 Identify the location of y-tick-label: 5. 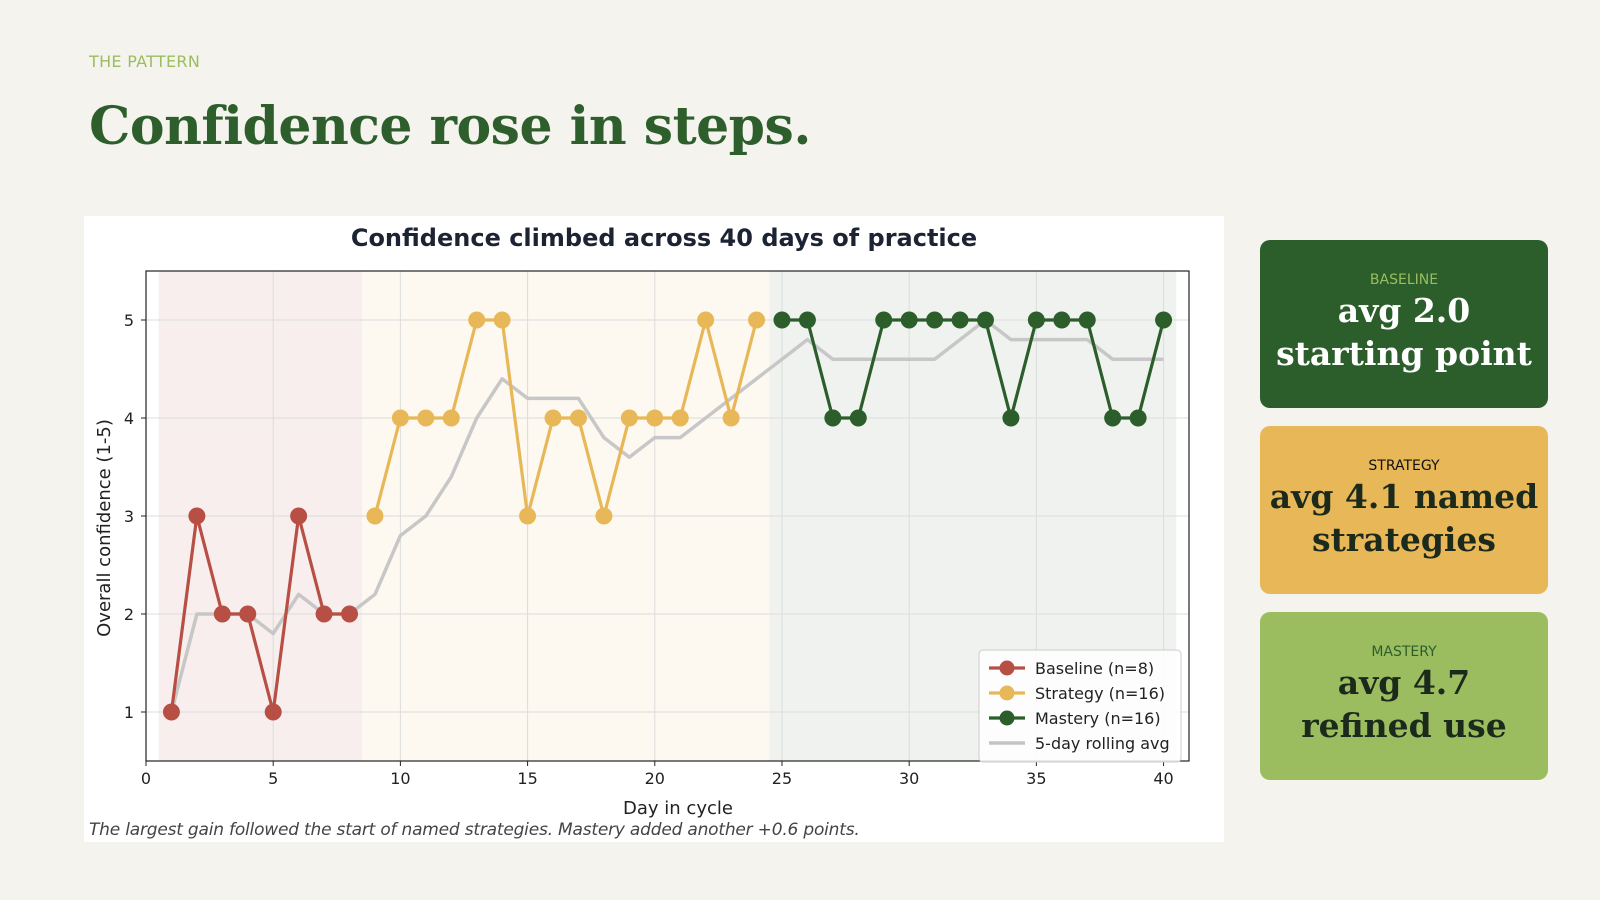
(129, 320).